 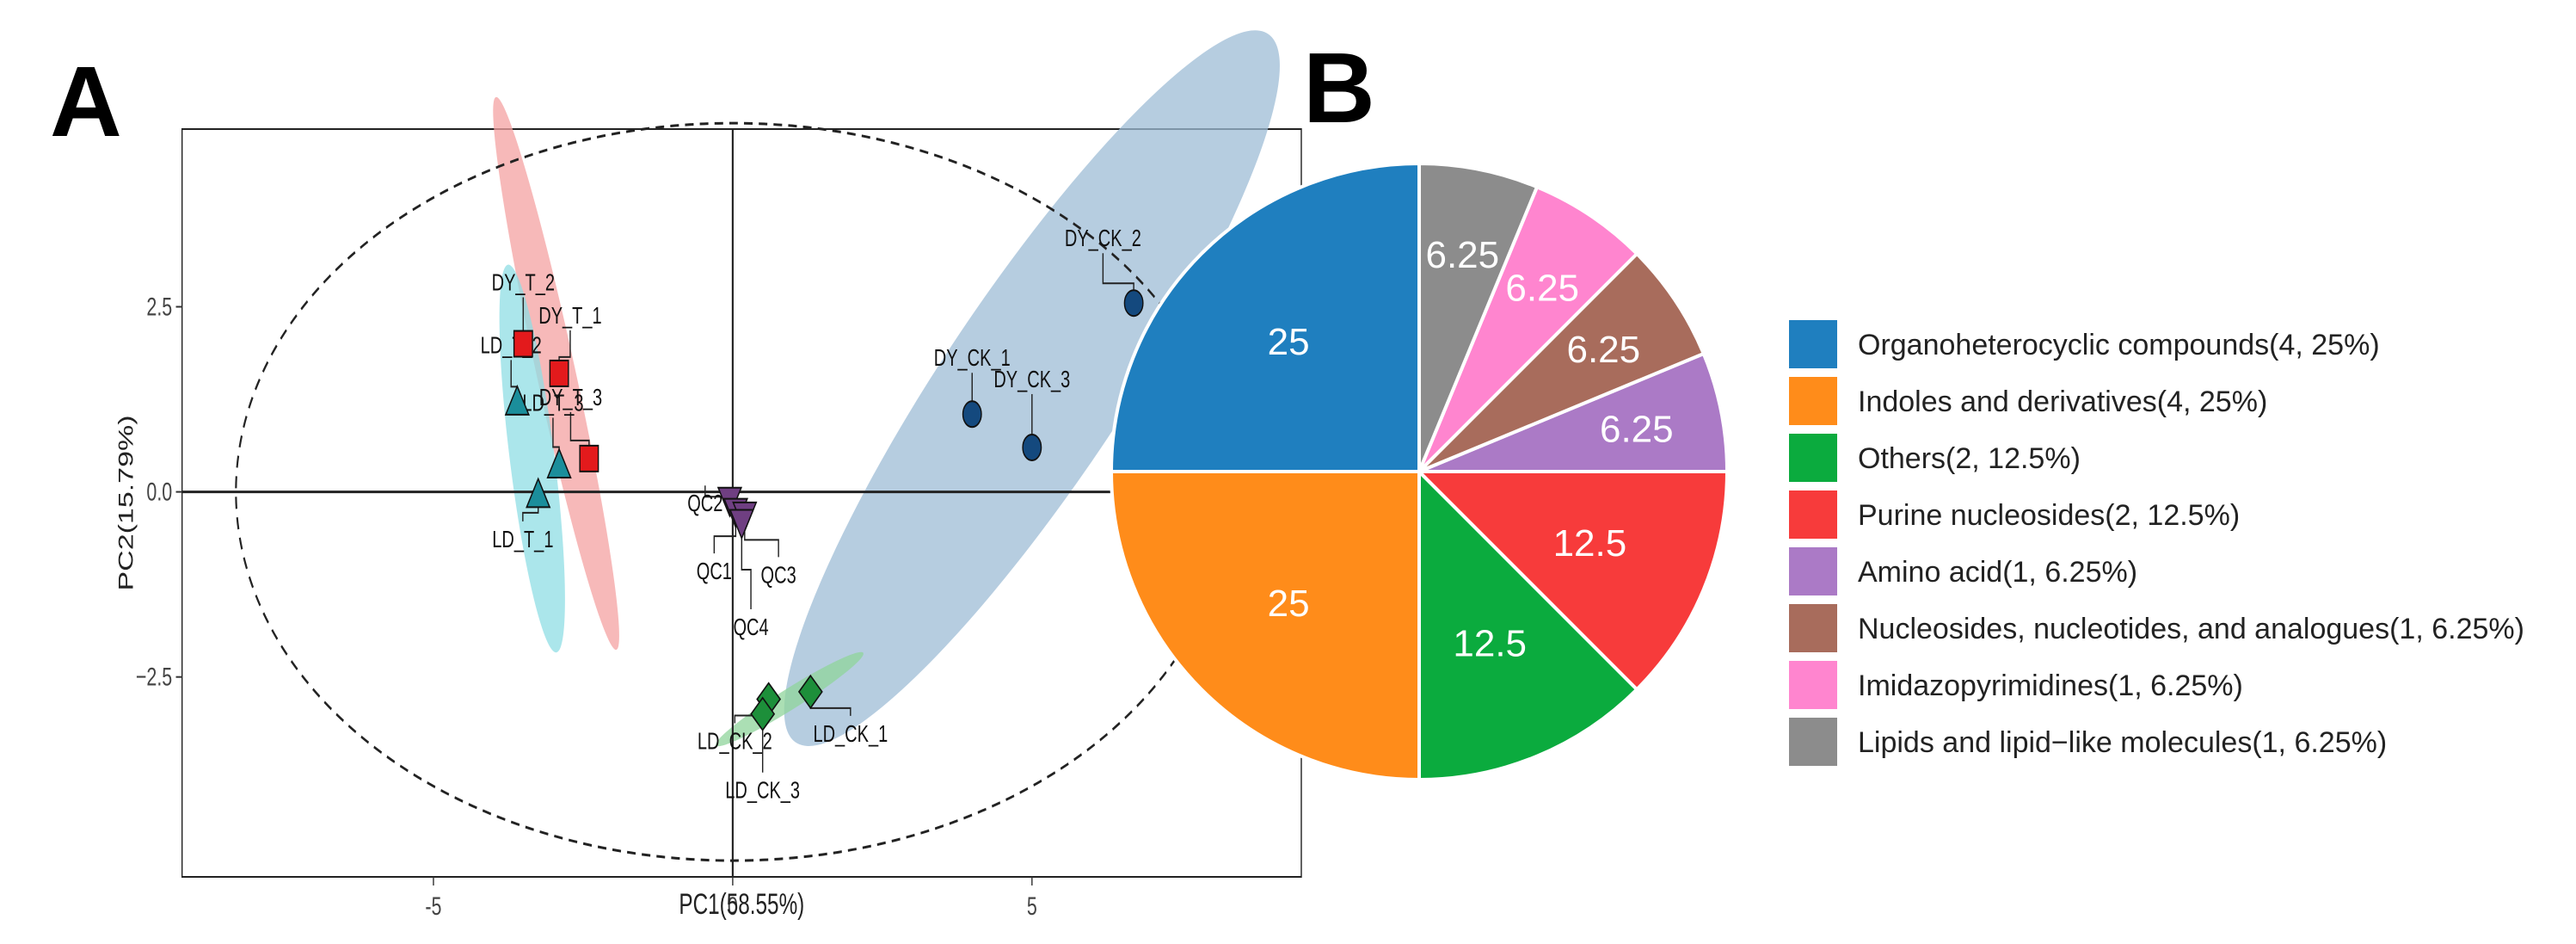 What do you see at coordinates (741, 905) in the screenshot?
I see `x-axis-title: PC1(58.55%)` at bounding box center [741, 905].